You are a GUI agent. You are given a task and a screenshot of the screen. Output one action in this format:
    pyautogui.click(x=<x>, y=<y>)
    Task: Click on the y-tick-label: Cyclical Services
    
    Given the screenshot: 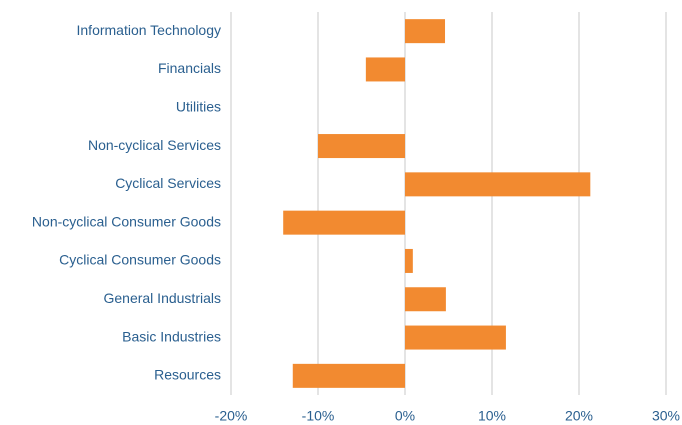 What is the action you would take?
    pyautogui.click(x=168, y=183)
    